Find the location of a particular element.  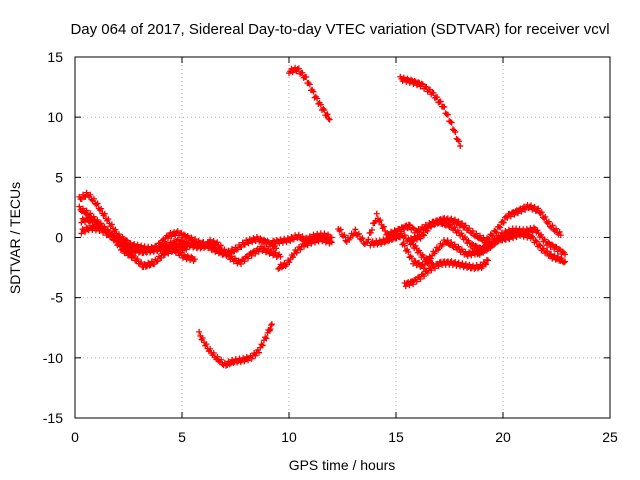

x-tick-label: 20 is located at coordinates (503, 437).